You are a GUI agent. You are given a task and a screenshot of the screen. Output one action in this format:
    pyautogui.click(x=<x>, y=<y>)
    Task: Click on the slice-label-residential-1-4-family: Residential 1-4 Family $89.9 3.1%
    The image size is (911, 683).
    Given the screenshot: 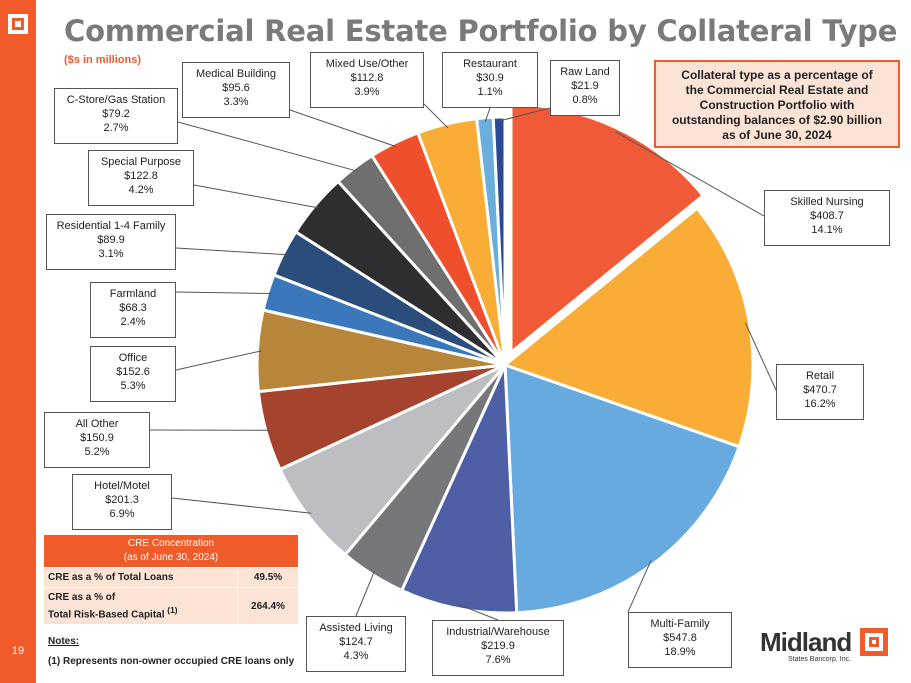 What is the action you would take?
    pyautogui.click(x=111, y=242)
    